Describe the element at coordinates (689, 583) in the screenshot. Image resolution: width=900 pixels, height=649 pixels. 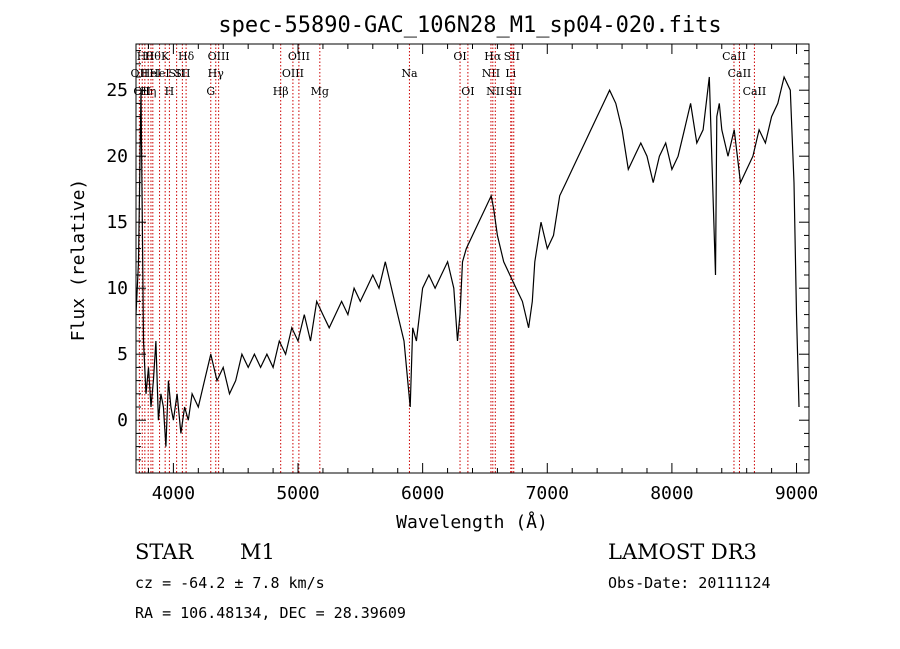
I see `obs-date: Obs-Date: 20111124` at that location.